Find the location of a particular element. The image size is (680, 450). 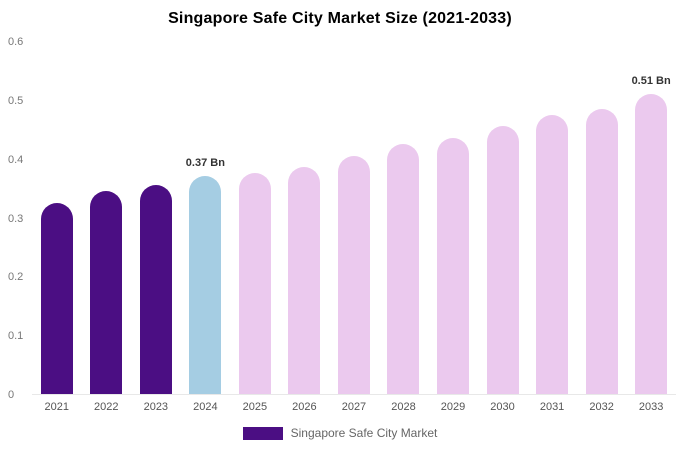

bar-cell-2030 is located at coordinates (503, 218).